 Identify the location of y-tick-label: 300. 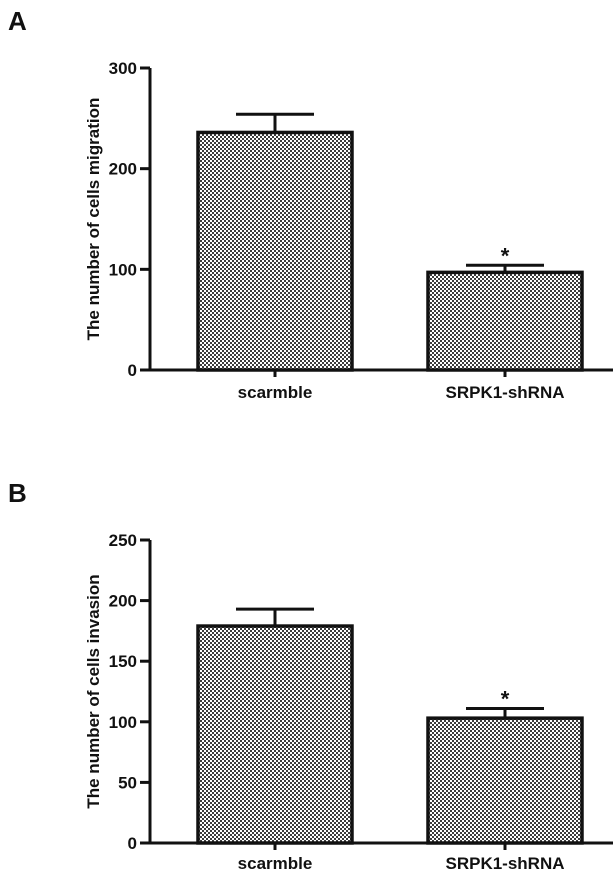
(123, 68).